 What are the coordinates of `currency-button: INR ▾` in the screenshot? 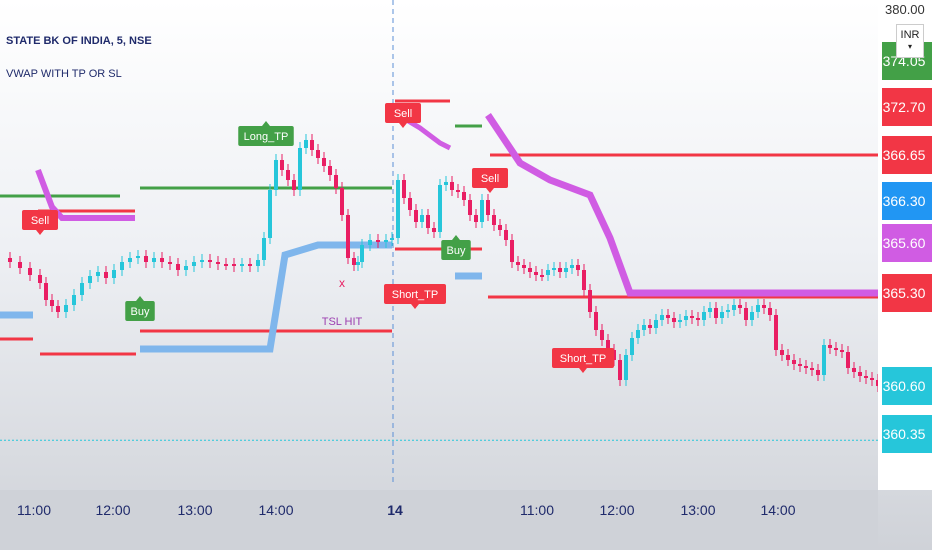 It's located at (910, 41).